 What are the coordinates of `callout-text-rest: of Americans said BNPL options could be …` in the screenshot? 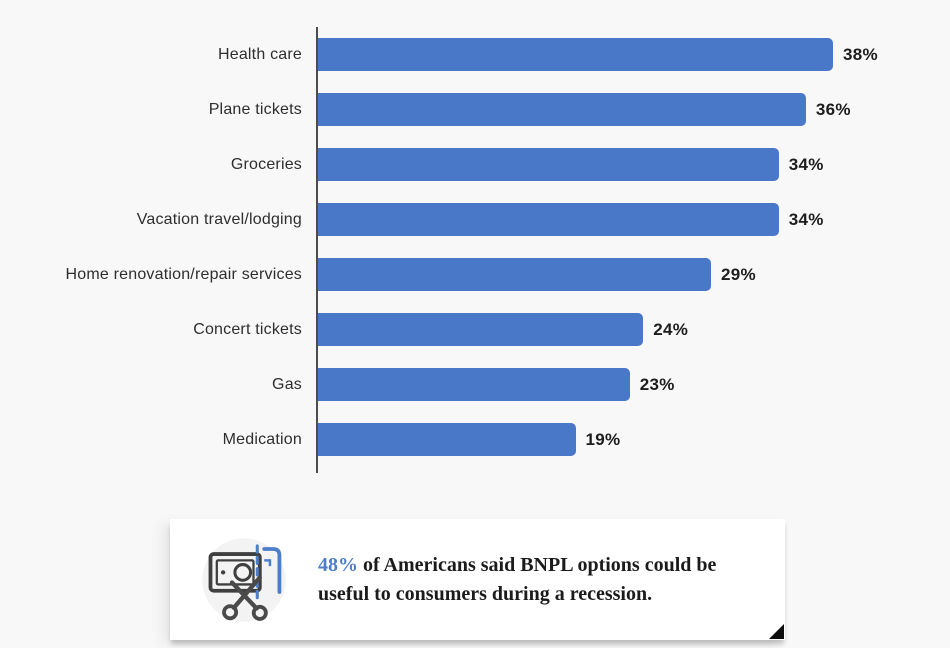 It's located at (517, 579).